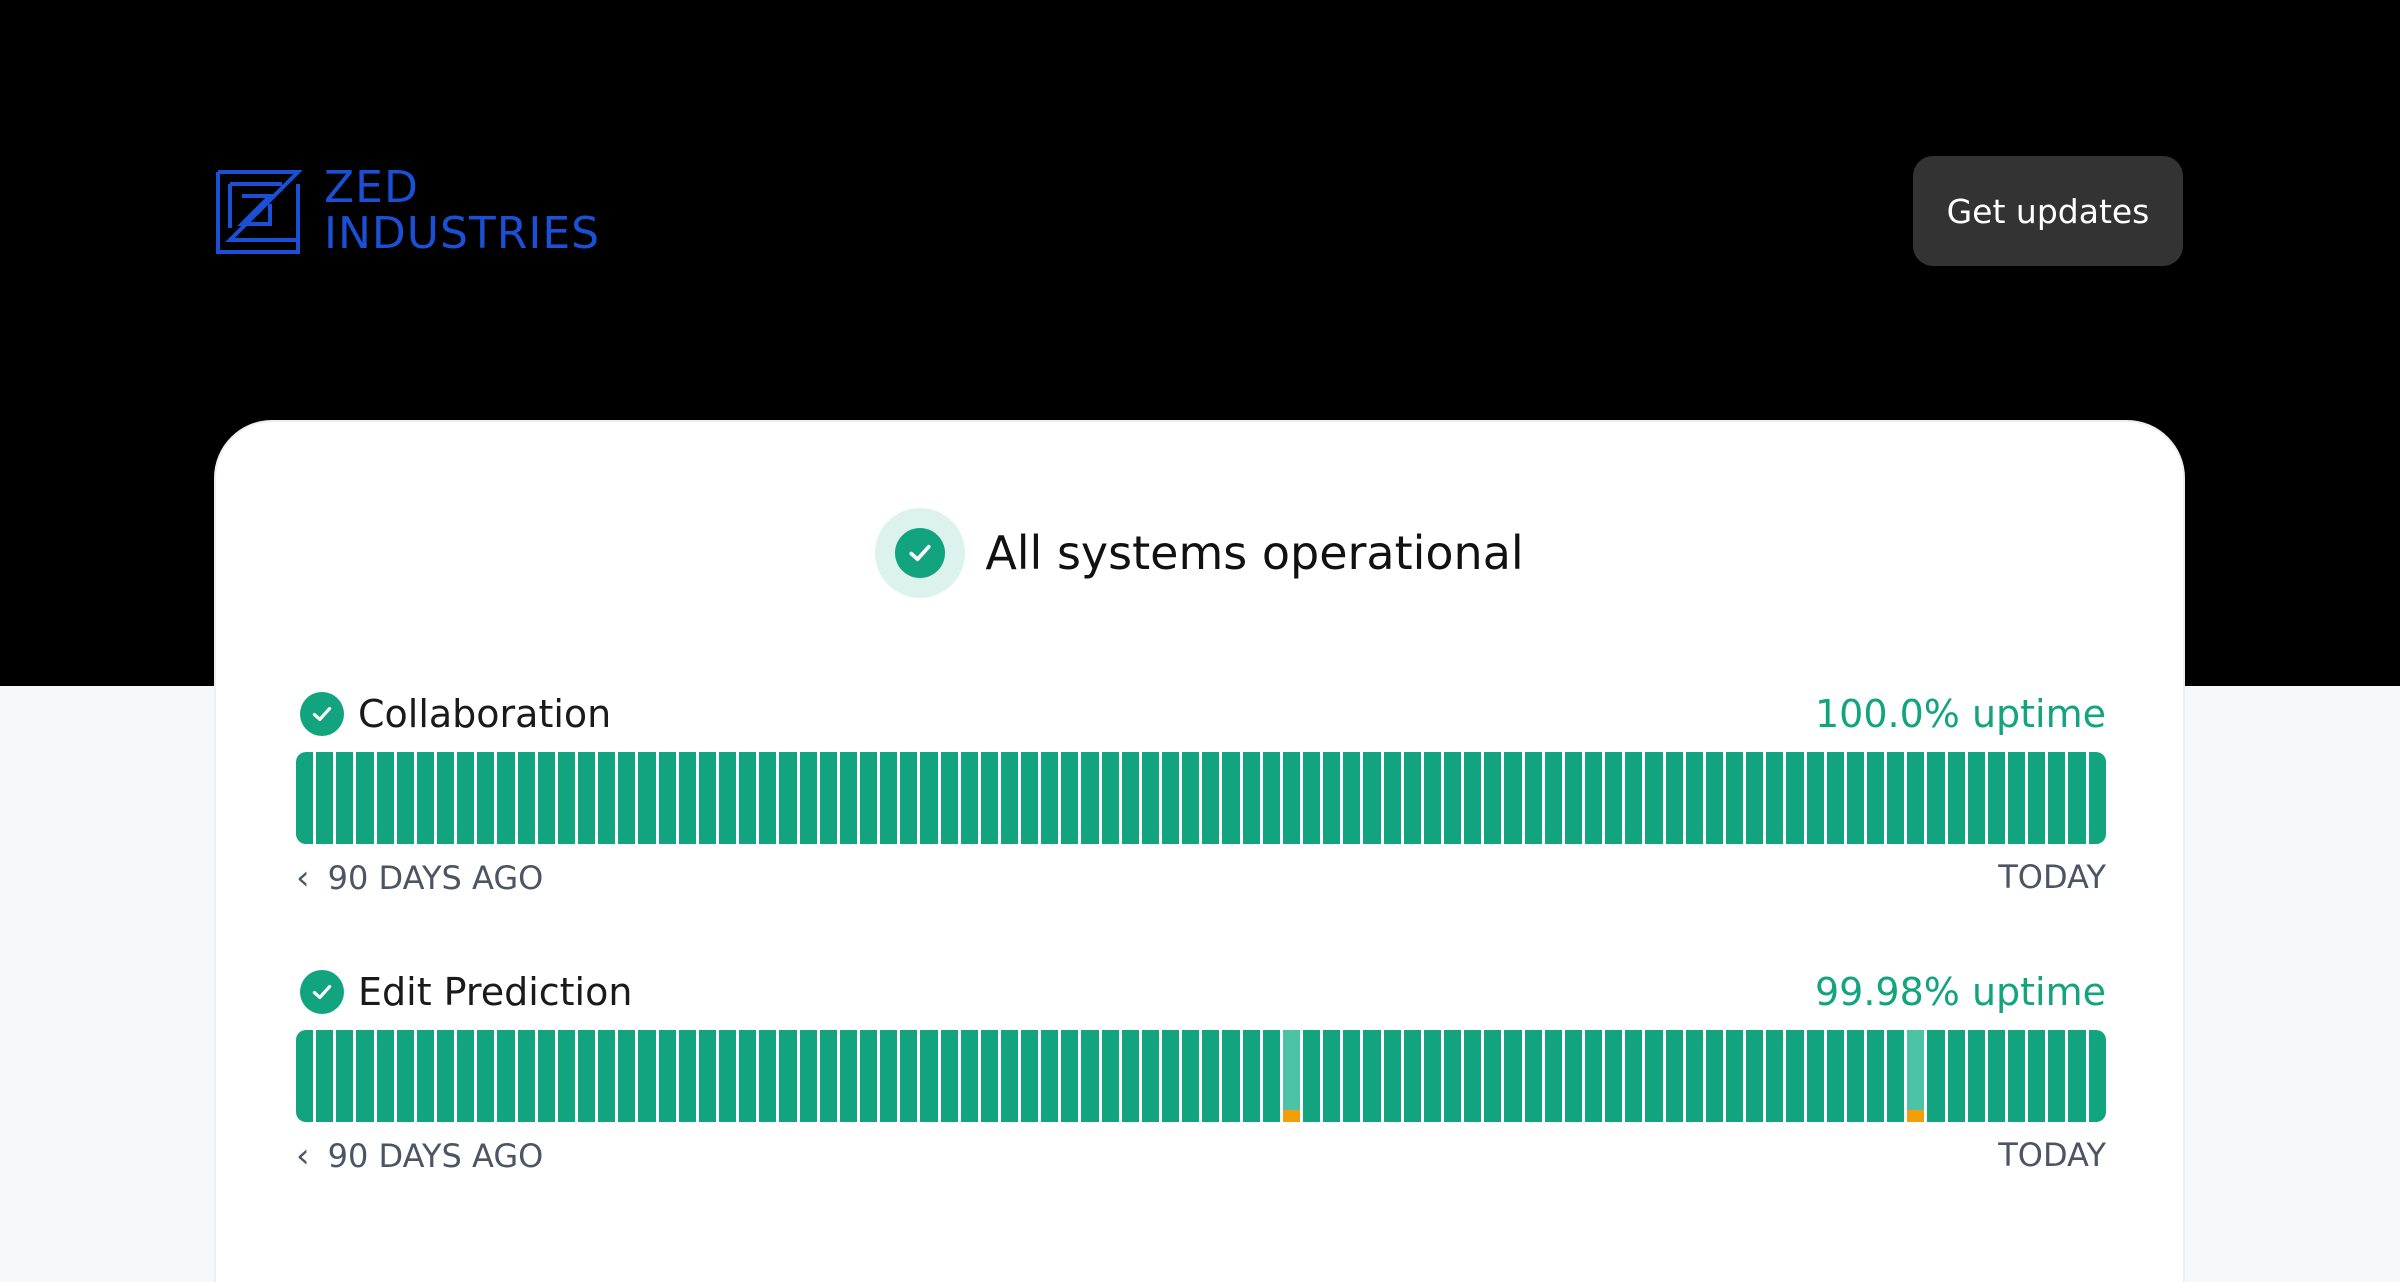 The height and width of the screenshot is (1282, 2400). I want to click on chevron-left-icon: ‹, so click(303, 878).